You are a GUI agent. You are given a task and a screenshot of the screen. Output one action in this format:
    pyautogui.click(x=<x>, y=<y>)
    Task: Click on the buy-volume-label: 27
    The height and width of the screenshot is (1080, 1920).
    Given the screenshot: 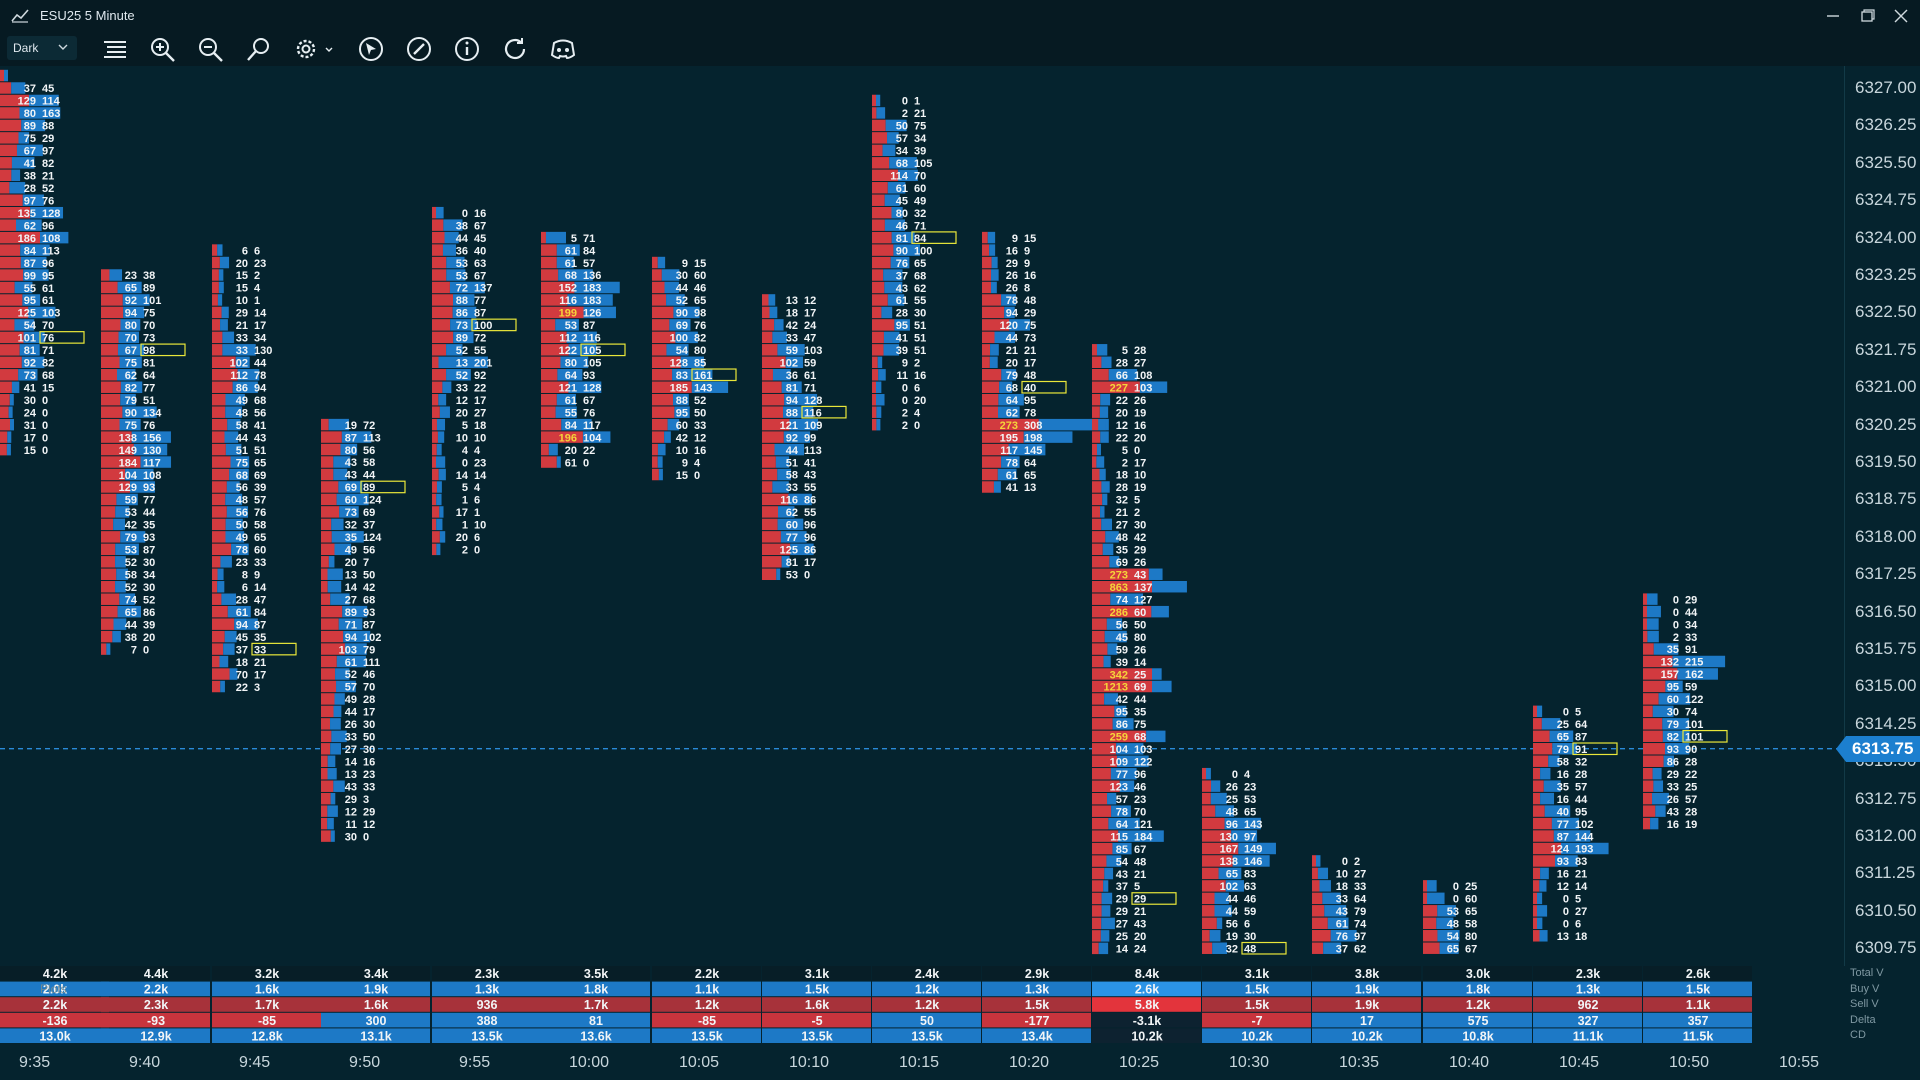 What is the action you would take?
    pyautogui.click(x=480, y=413)
    